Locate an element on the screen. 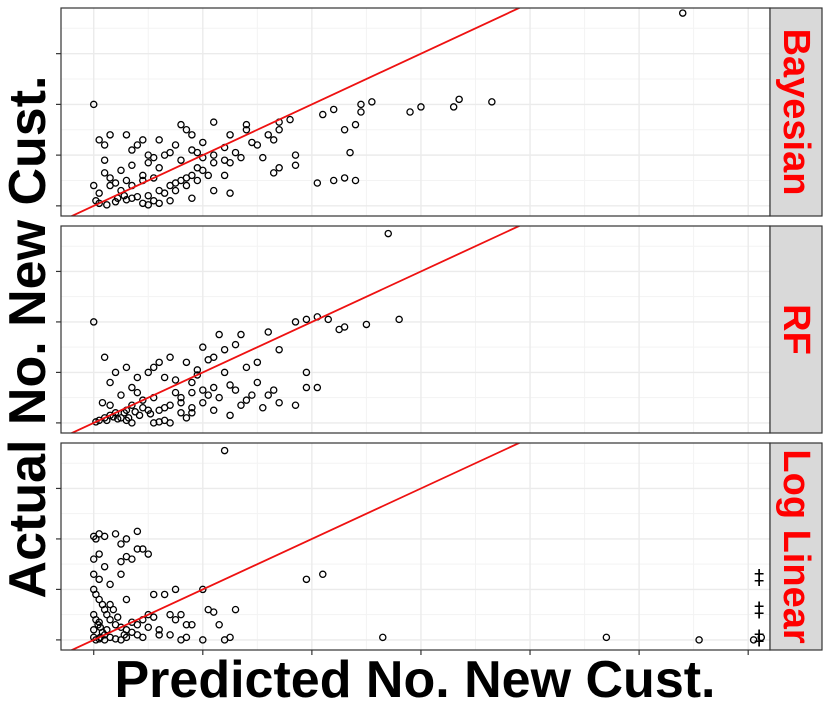 The image size is (830, 712). annotation-mark: ‡ is located at coordinates (759, 610).